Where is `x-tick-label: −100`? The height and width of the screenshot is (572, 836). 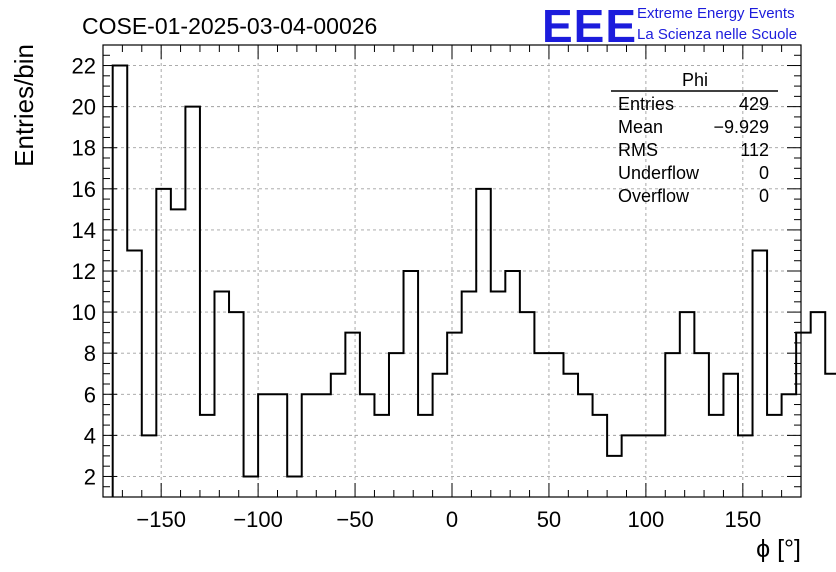 x-tick-label: −100 is located at coordinates (258, 519).